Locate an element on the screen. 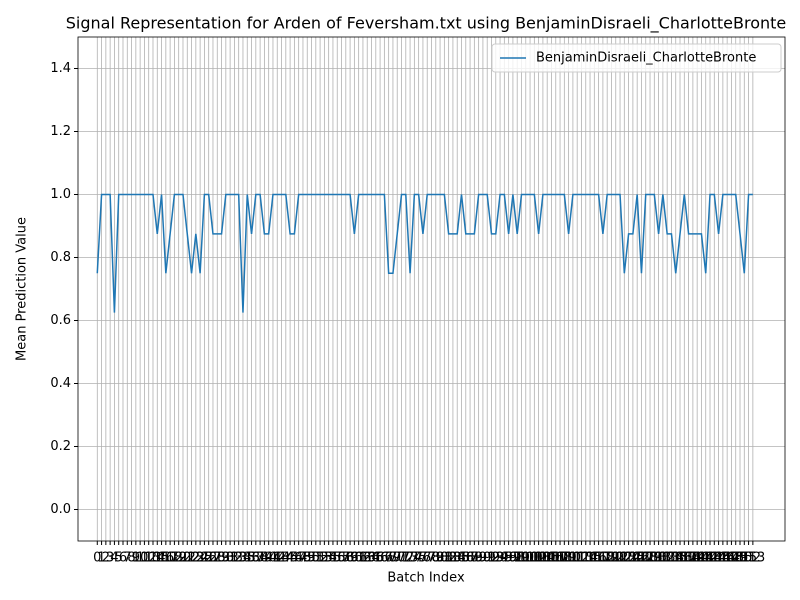 The width and height of the screenshot is (800, 600). x-tick-label: 145 is located at coordinates (718, 558).